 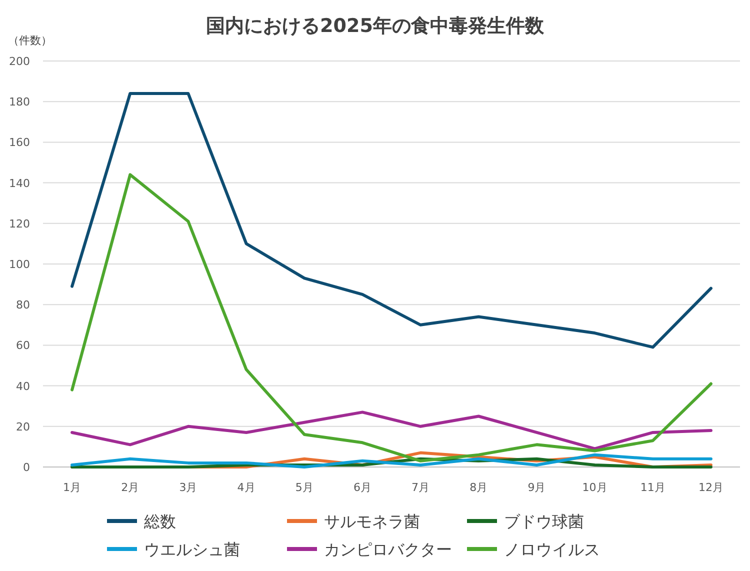 I want to click on chart-title: 国内における2025年の食中毒発生件数, so click(x=375, y=26).